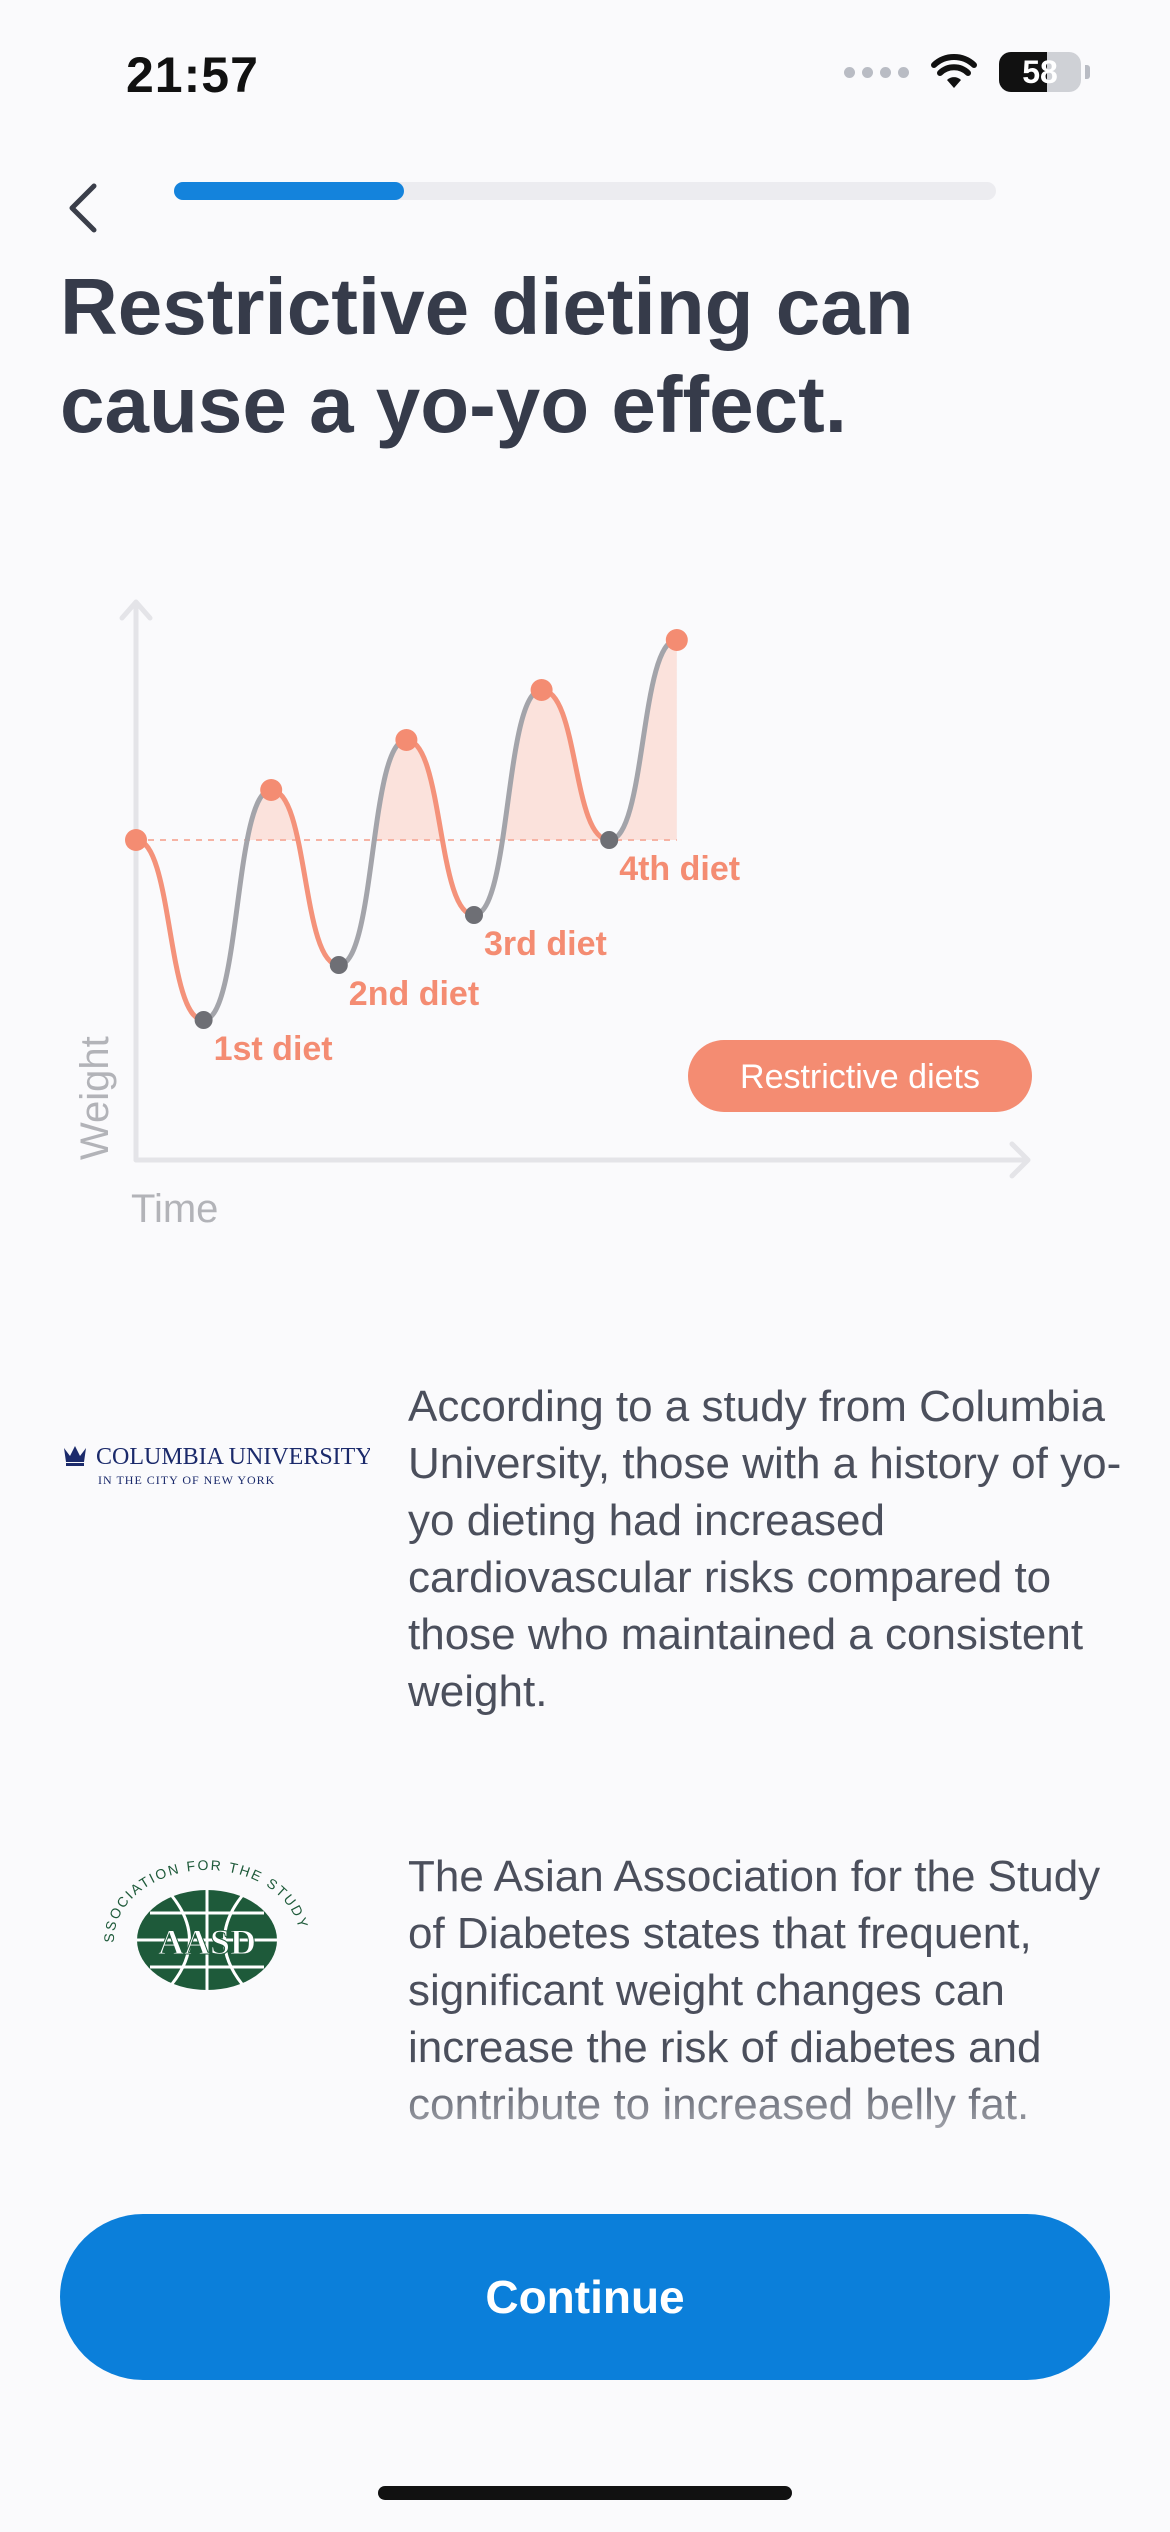  What do you see at coordinates (585, 2297) in the screenshot?
I see `continue-button: Continue` at bounding box center [585, 2297].